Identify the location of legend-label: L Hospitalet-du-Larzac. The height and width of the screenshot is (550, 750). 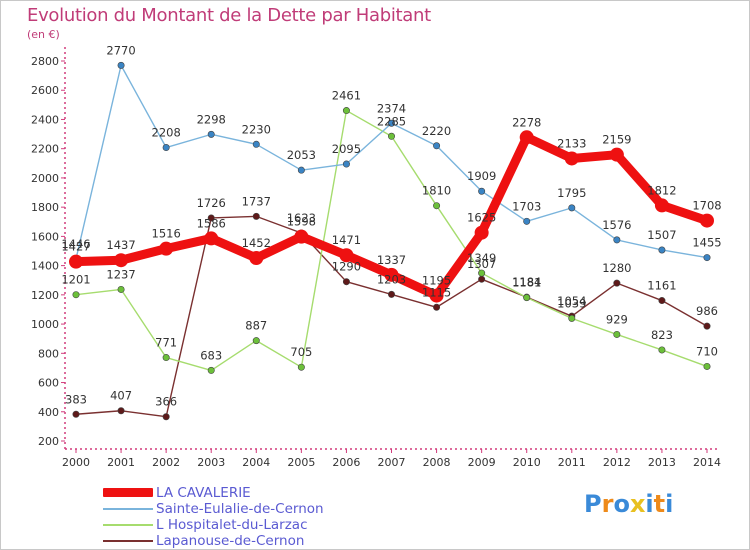
(232, 525).